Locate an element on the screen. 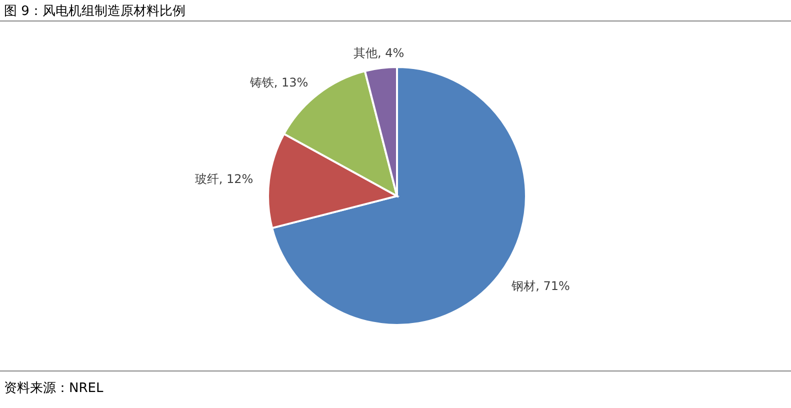  annotation: 资料来源：NREL is located at coordinates (54, 388).